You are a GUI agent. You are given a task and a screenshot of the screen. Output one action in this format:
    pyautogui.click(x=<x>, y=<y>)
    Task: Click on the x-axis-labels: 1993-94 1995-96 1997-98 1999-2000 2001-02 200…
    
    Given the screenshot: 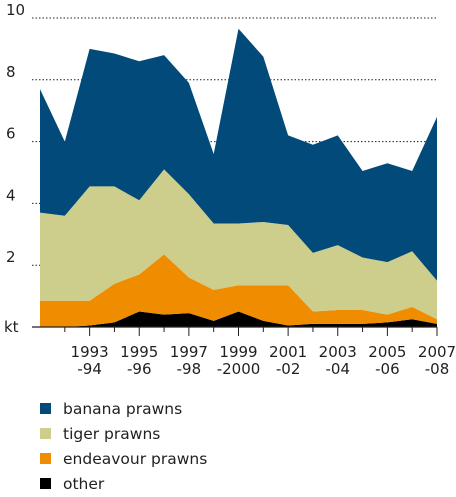 What is the action you would take?
    pyautogui.click(x=263, y=360)
    